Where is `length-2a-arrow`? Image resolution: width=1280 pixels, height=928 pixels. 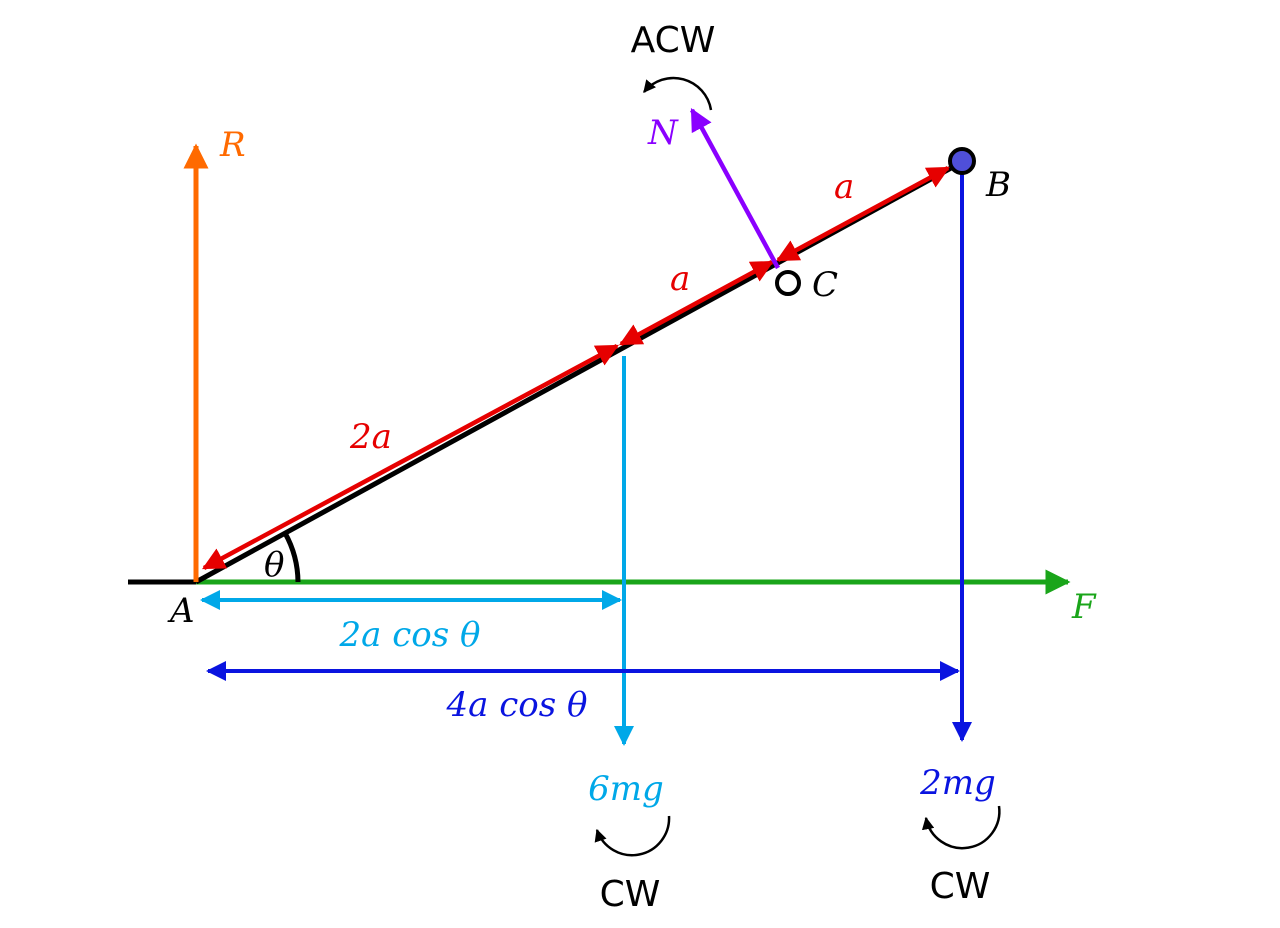
length-2a-arrow is located at coordinates (410, 457).